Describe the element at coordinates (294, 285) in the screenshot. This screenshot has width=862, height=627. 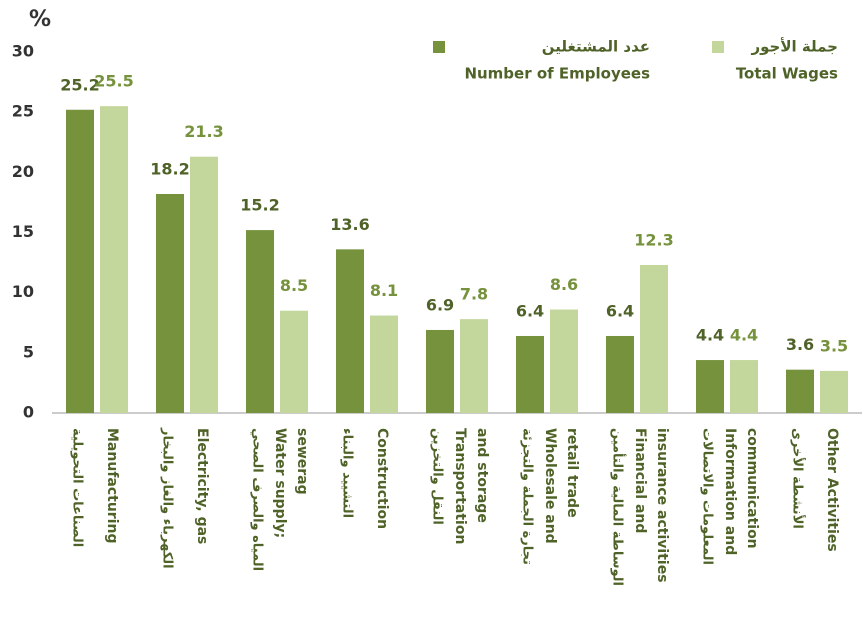
I see `value-label: 8.5` at that location.